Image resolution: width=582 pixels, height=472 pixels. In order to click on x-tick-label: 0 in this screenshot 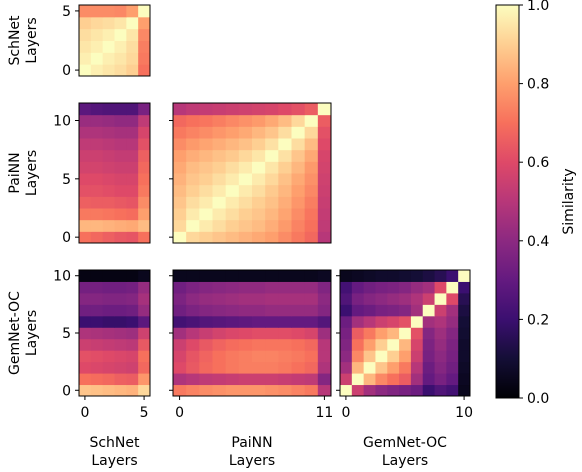, I will do `click(345, 413)`.